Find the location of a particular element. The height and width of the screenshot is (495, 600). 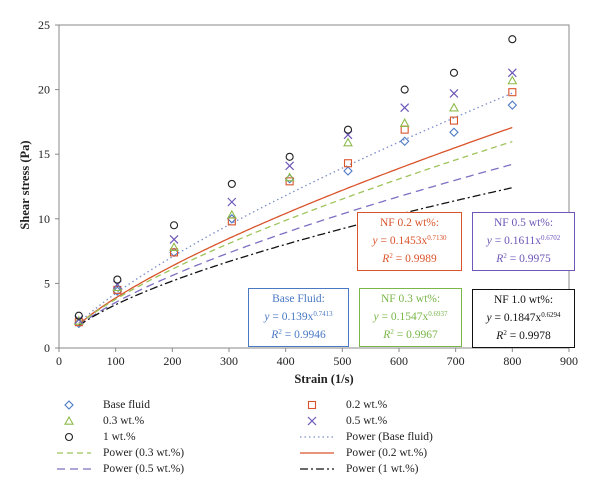

legend-item: 0.2 wt.% is located at coordinates (366, 405).